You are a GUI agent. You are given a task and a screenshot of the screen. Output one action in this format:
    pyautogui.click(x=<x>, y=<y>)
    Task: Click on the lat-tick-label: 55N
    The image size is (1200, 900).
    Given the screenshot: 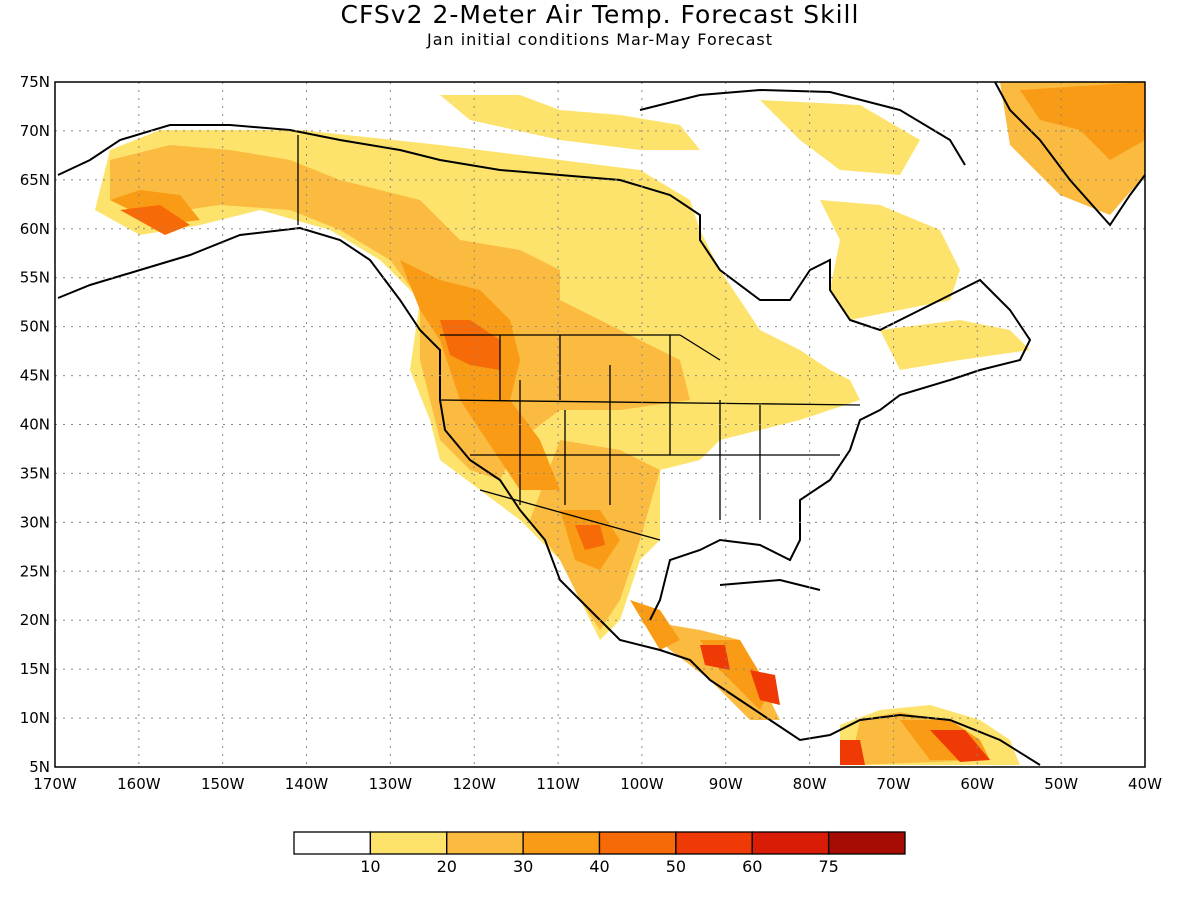 What is the action you would take?
    pyautogui.click(x=35, y=278)
    